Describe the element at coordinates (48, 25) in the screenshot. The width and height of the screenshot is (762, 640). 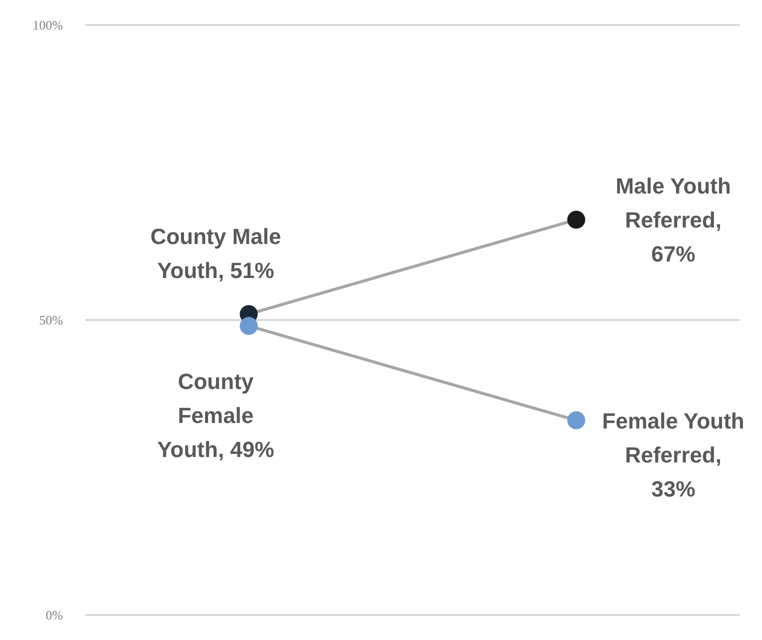
I see `y-tick-label: 100%` at that location.